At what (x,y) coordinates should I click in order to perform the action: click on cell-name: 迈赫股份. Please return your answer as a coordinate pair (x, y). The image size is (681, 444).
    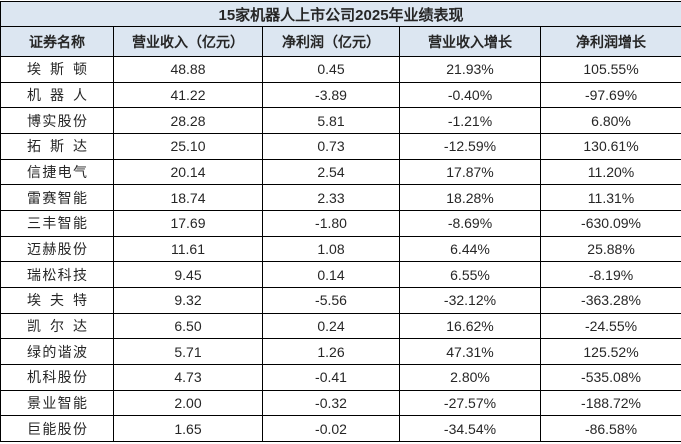
    Looking at the image, I should click on (57, 249).